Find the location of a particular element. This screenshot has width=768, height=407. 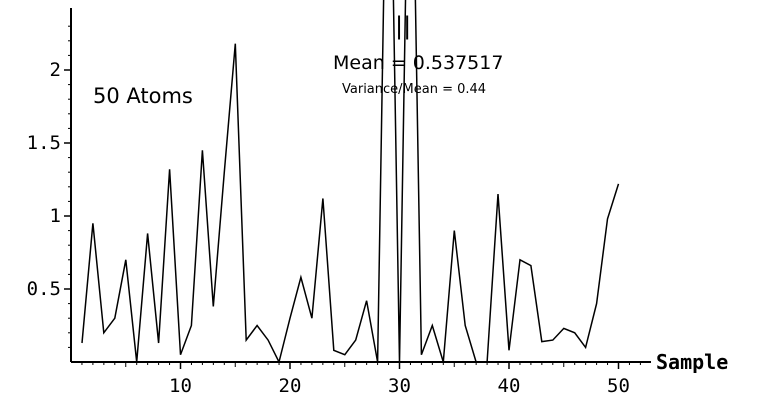

x-tick-label: 10 is located at coordinates (180, 386).